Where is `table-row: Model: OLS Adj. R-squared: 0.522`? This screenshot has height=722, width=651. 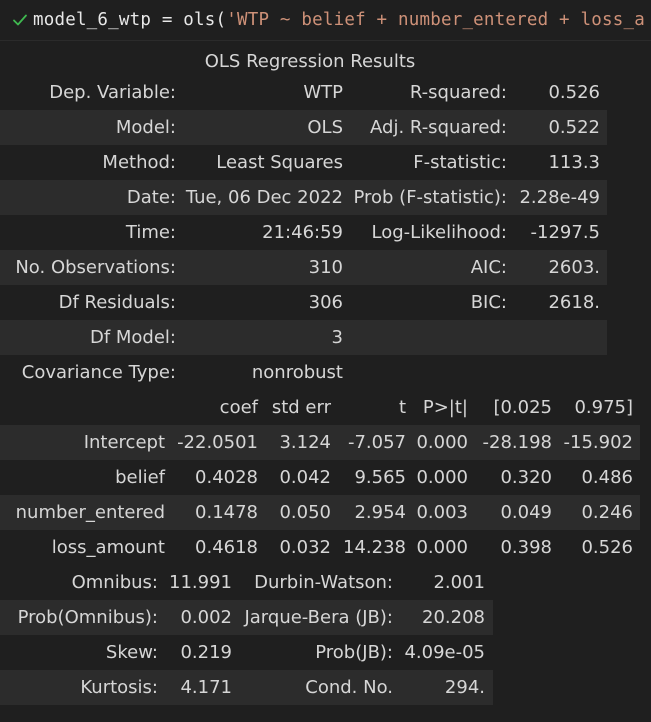
table-row: Model: OLS Adj. R-squared: 0.522 is located at coordinates (303, 127).